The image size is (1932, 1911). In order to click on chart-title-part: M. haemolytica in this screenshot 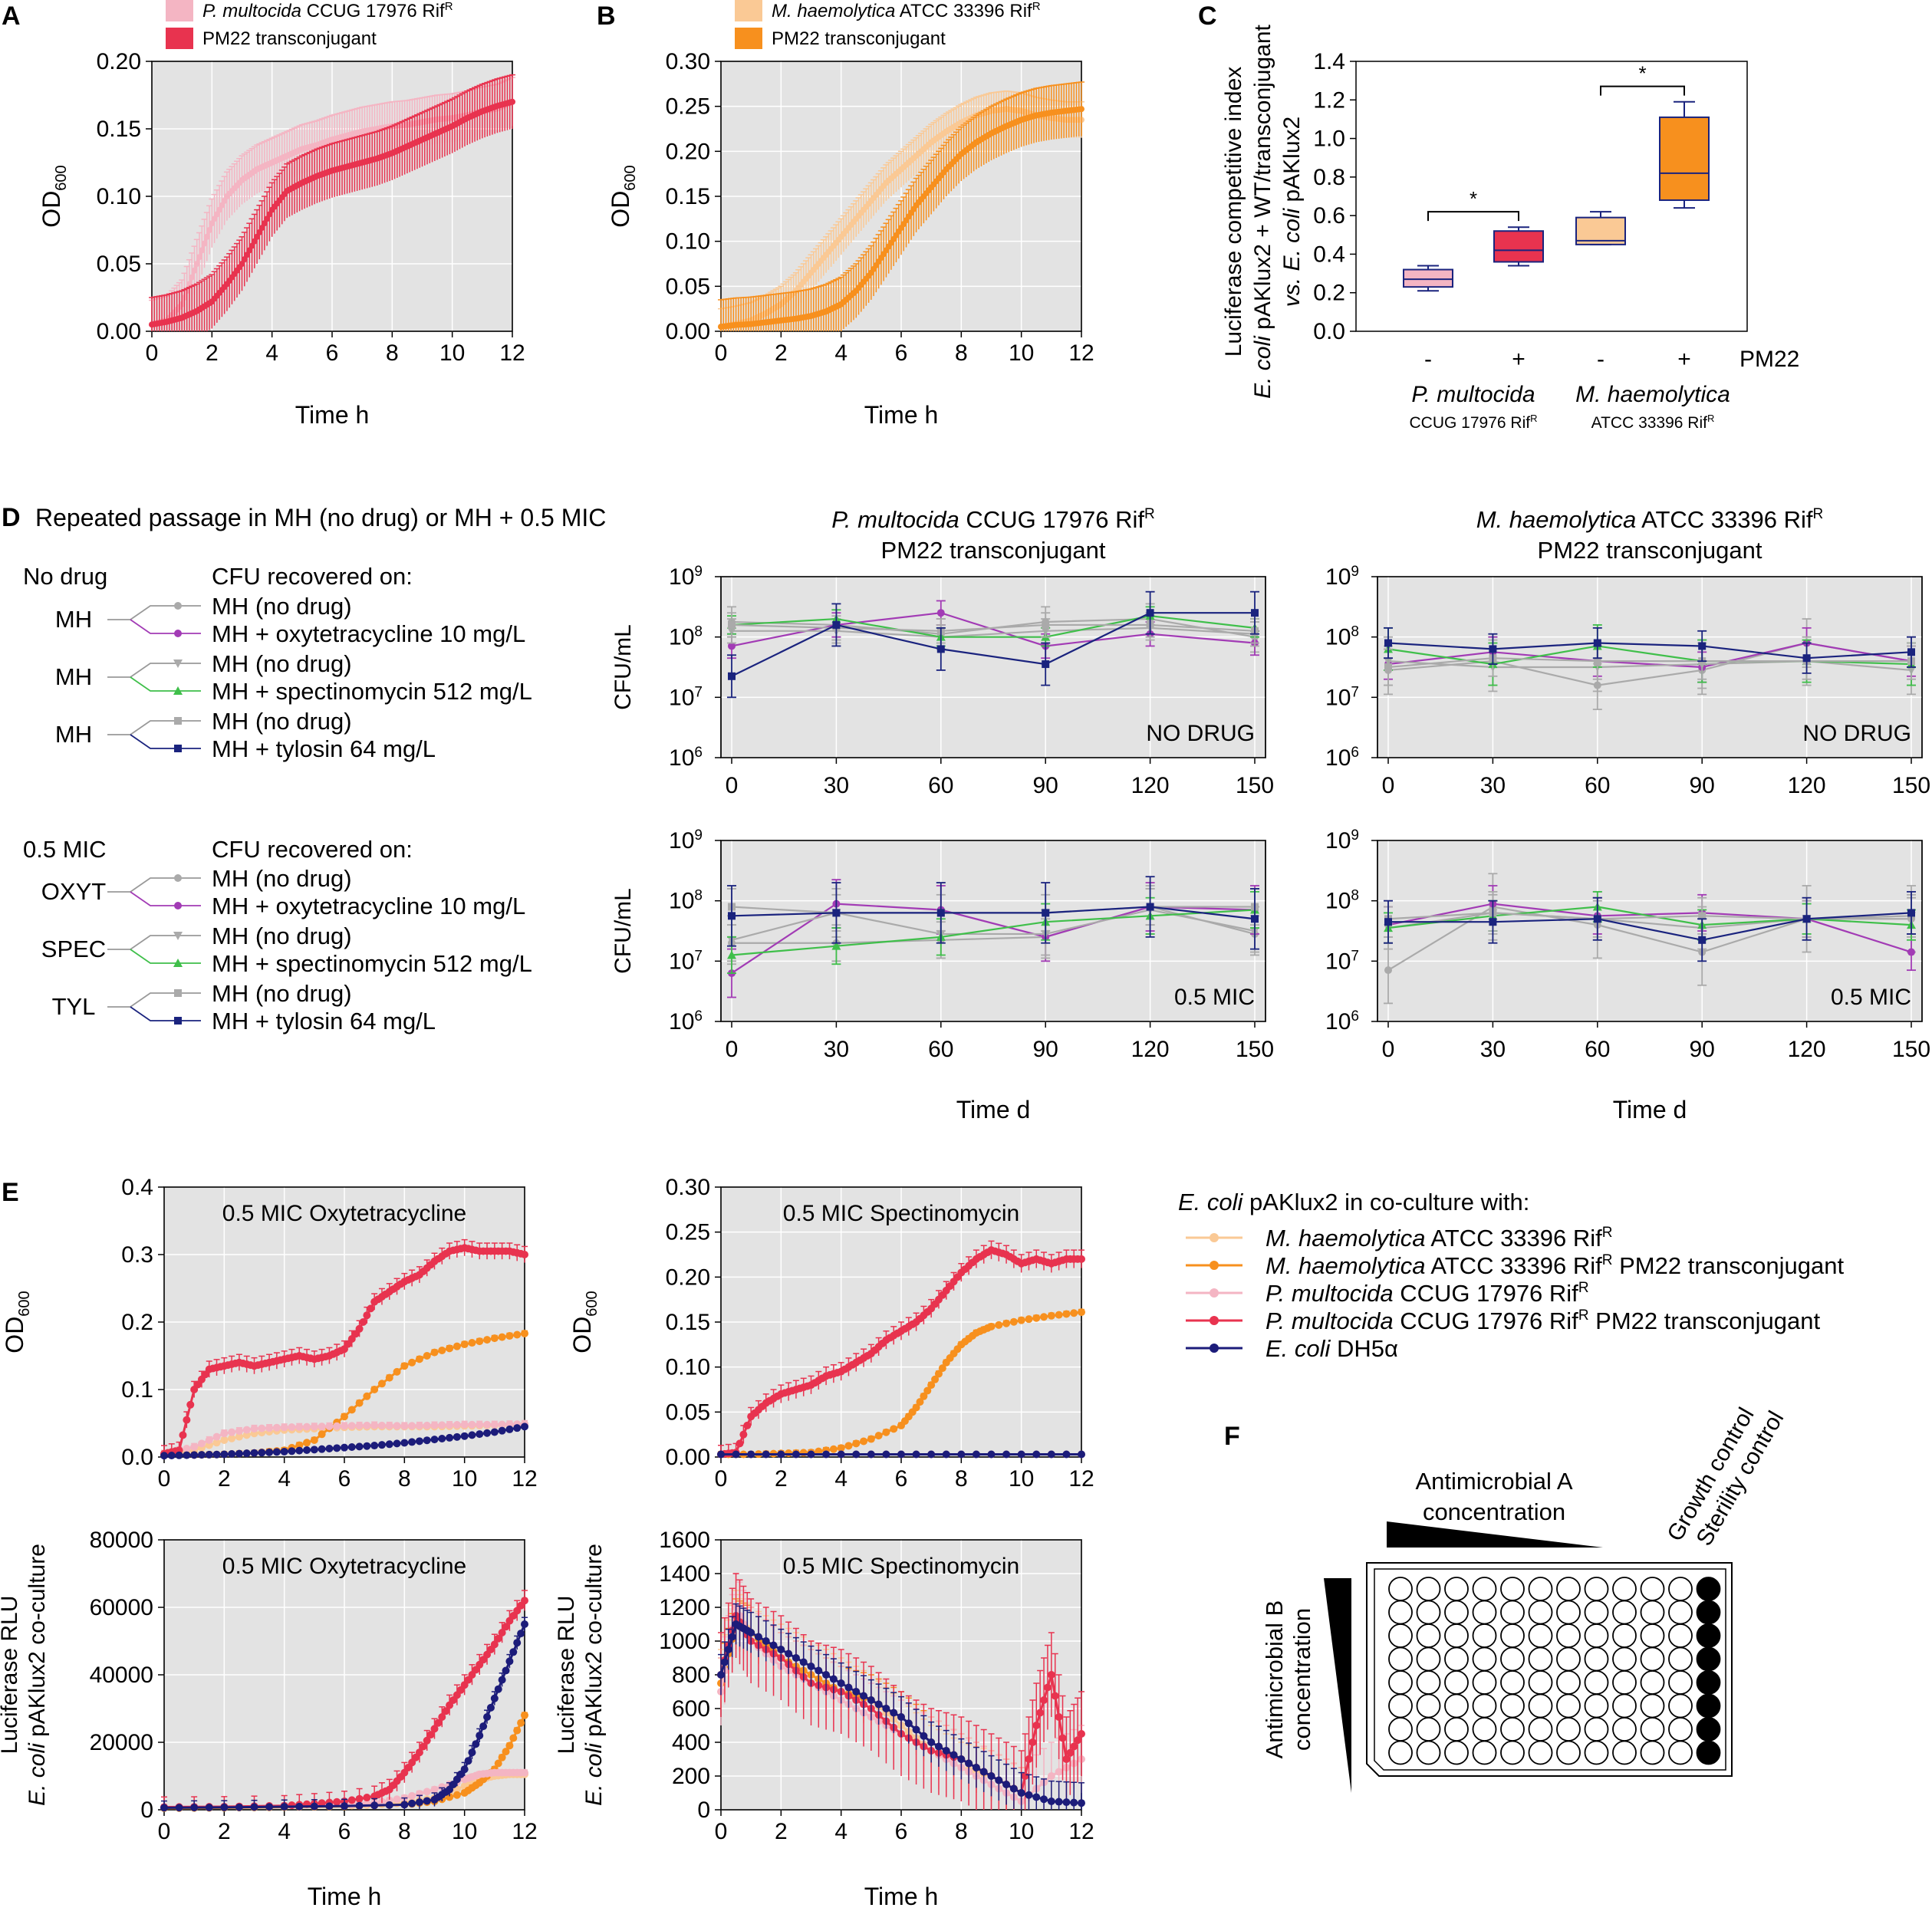, I will do `click(1556, 519)`.